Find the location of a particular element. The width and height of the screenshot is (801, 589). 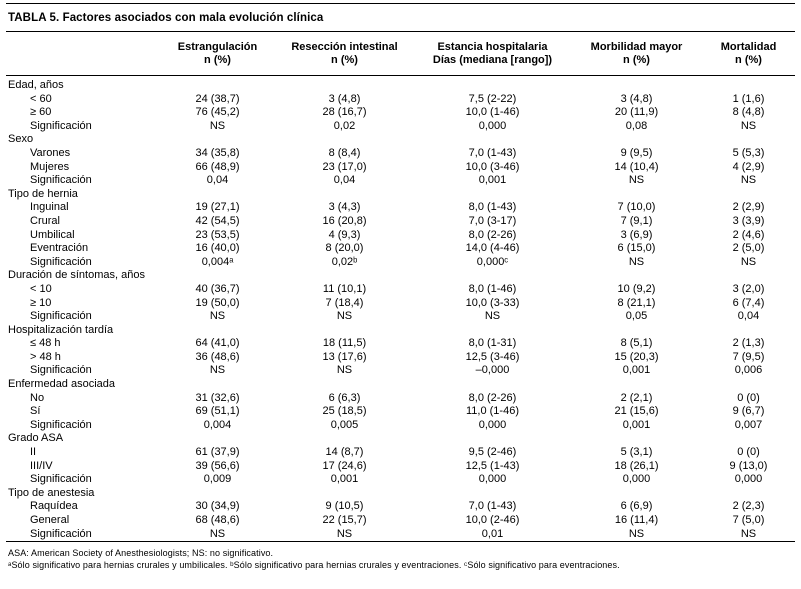

group-label: Edad, años is located at coordinates (36, 85).